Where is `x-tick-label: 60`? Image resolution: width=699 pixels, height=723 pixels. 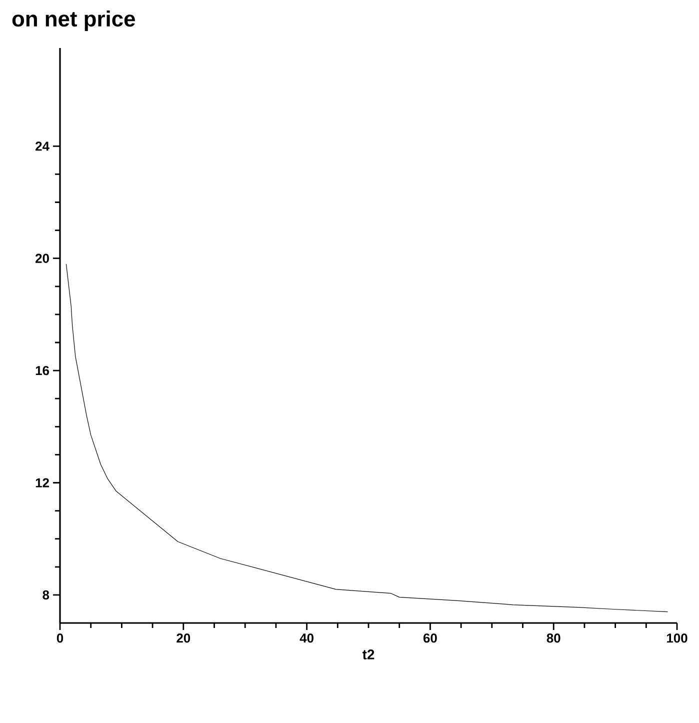
x-tick-label: 60 is located at coordinates (430, 638).